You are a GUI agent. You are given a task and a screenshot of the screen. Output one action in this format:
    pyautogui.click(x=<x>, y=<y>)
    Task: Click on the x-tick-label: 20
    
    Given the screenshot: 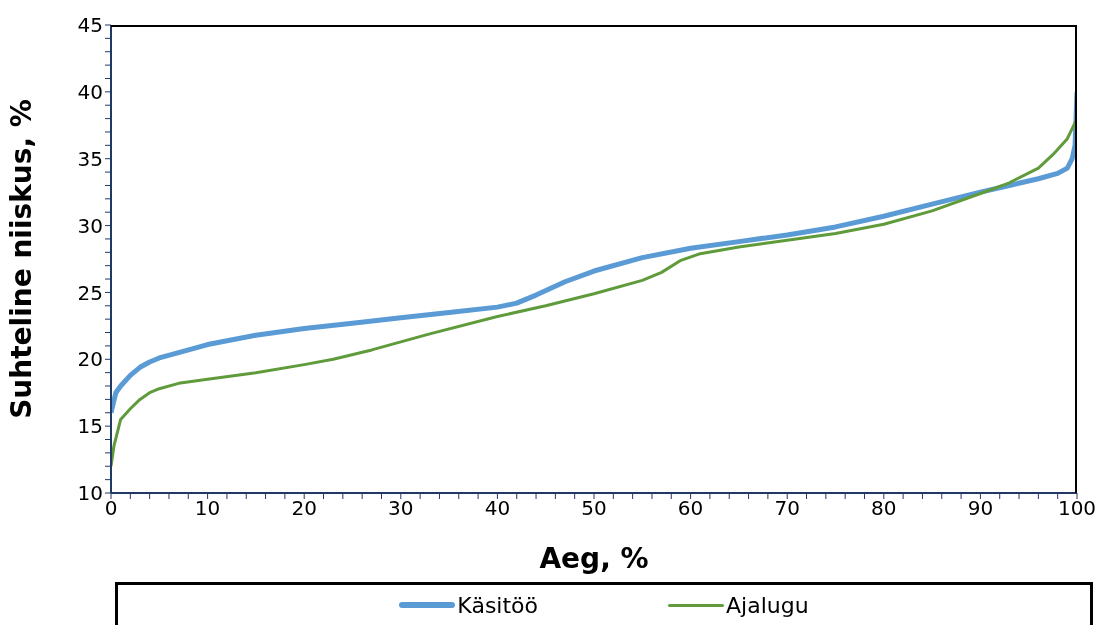 What is the action you would take?
    pyautogui.click(x=304, y=508)
    